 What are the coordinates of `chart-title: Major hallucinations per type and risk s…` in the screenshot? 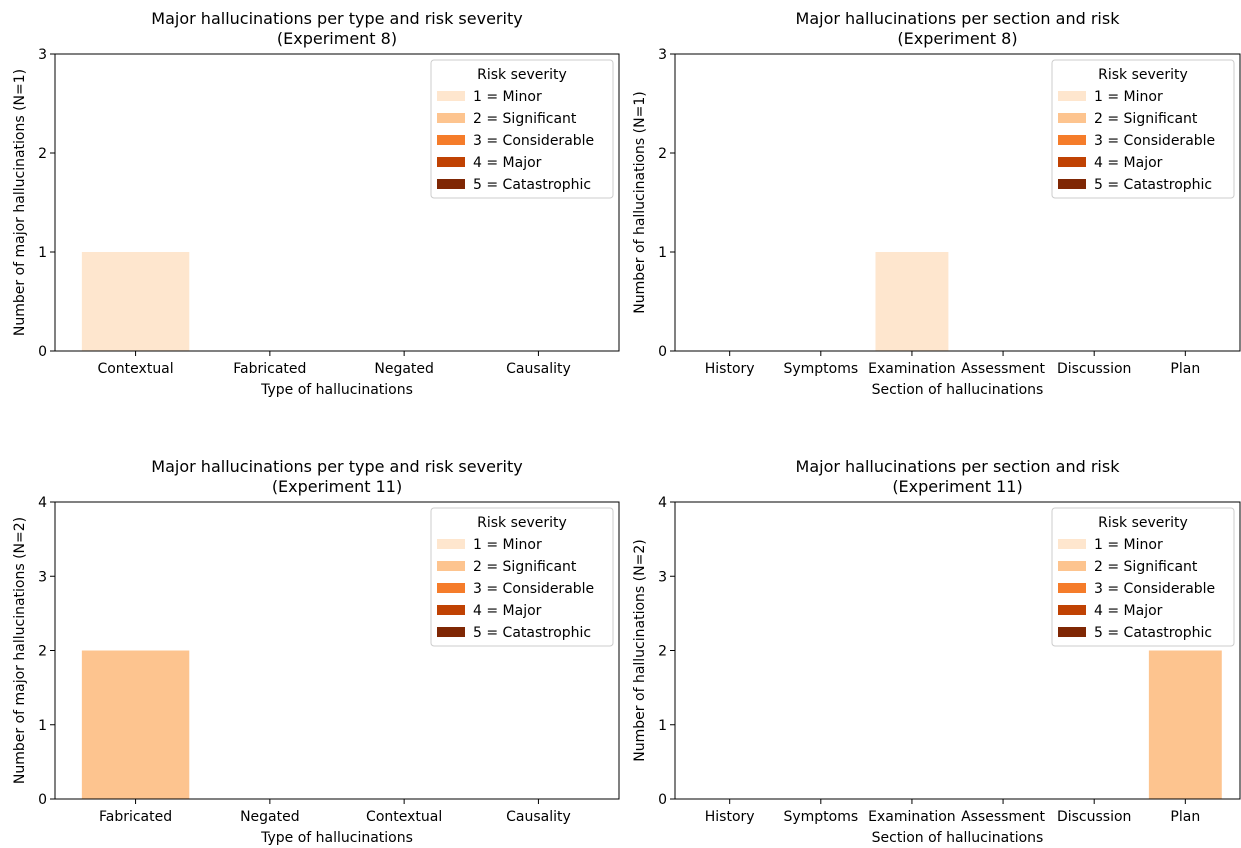 It's located at (336, 466).